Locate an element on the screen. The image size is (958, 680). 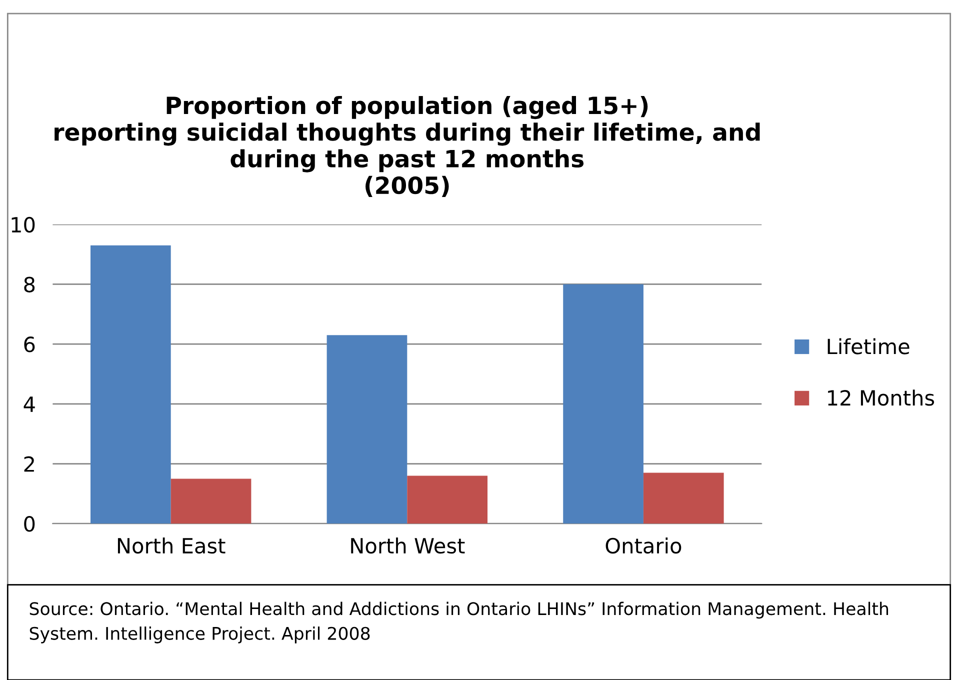
x-tick-label: Ontario is located at coordinates (644, 545).